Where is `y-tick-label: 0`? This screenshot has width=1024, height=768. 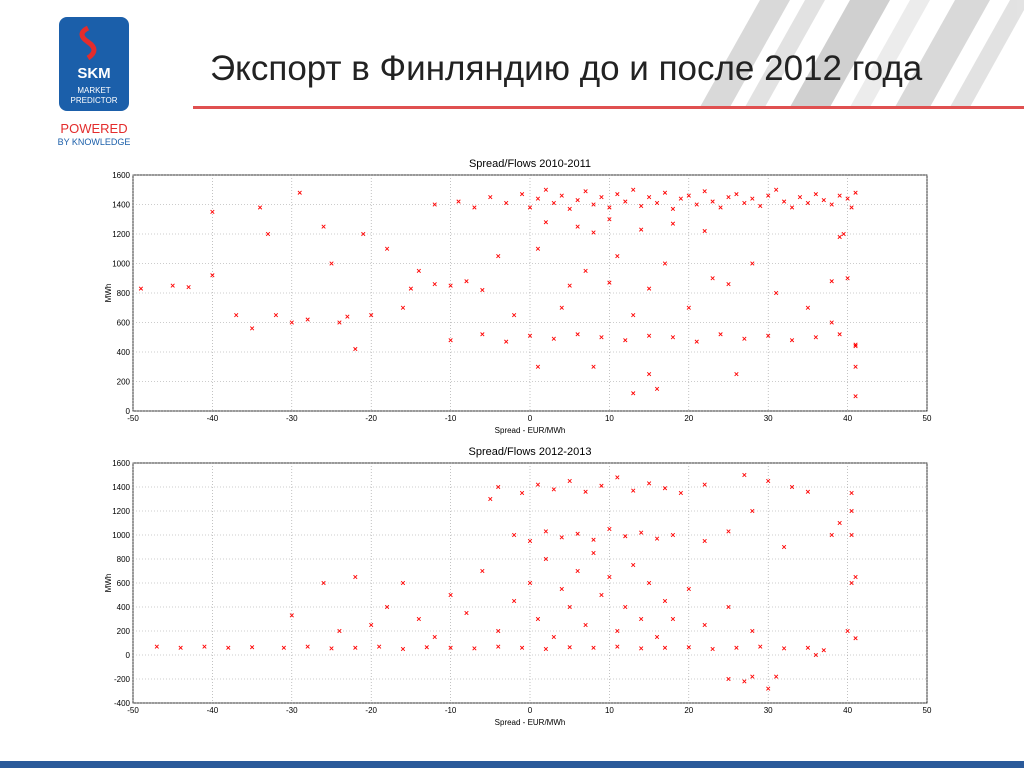 y-tick-label: 0 is located at coordinates (128, 655).